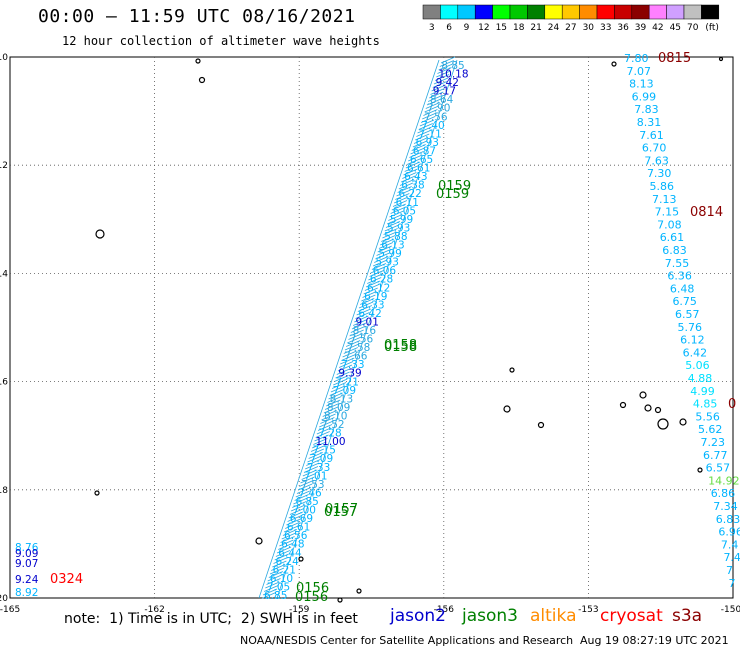  Describe the element at coordinates (684, 301) in the screenshot. I see `wave-height-value: 6.75` at that location.